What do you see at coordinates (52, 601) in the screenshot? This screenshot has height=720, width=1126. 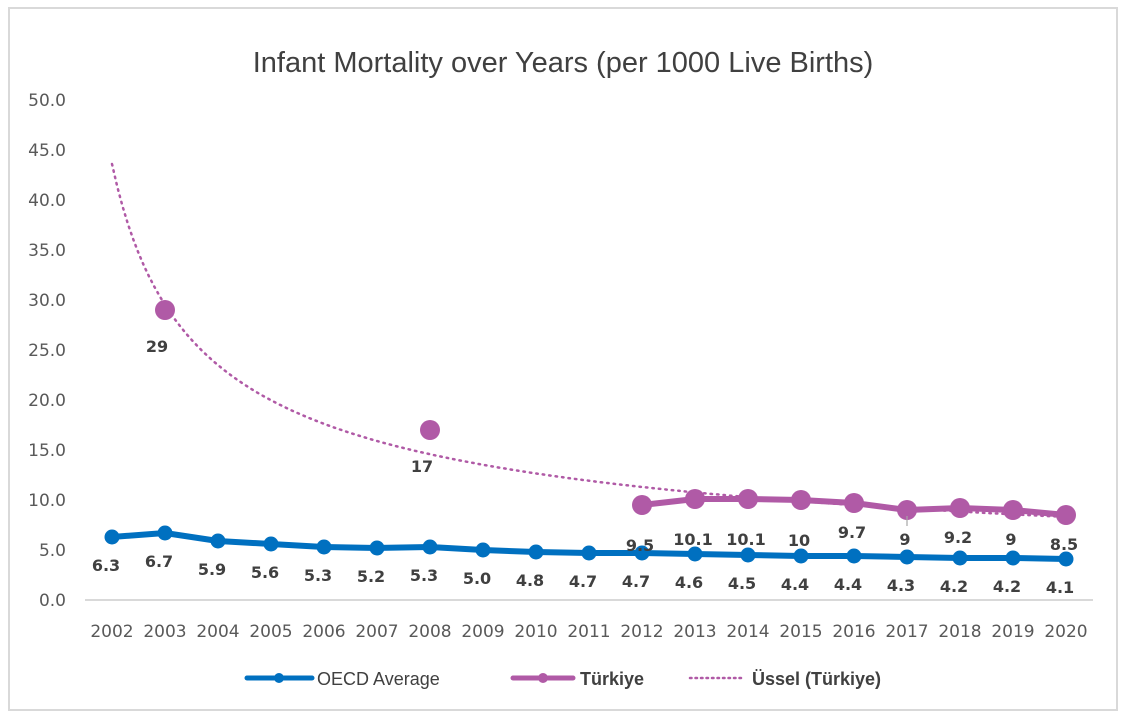 I see `y-tick-label: 0.0` at bounding box center [52, 601].